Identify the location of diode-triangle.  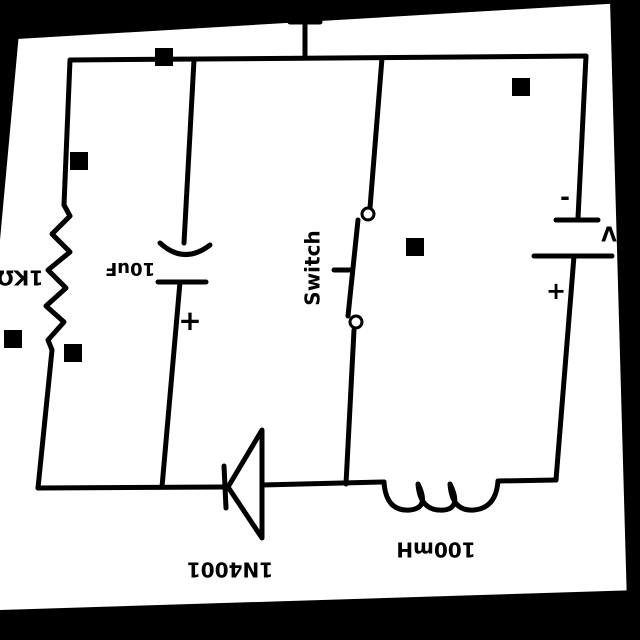
(245, 484).